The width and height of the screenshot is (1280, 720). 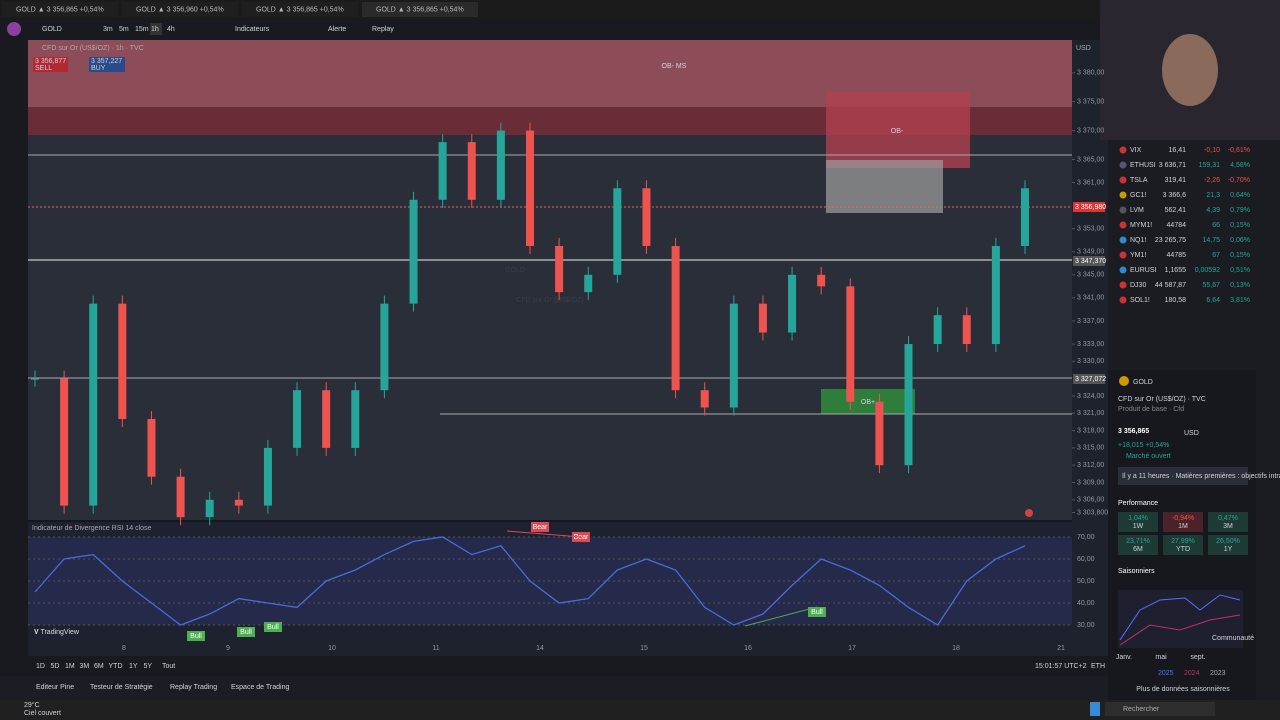 What do you see at coordinates (108, 29) in the screenshot?
I see `interval: 3m` at bounding box center [108, 29].